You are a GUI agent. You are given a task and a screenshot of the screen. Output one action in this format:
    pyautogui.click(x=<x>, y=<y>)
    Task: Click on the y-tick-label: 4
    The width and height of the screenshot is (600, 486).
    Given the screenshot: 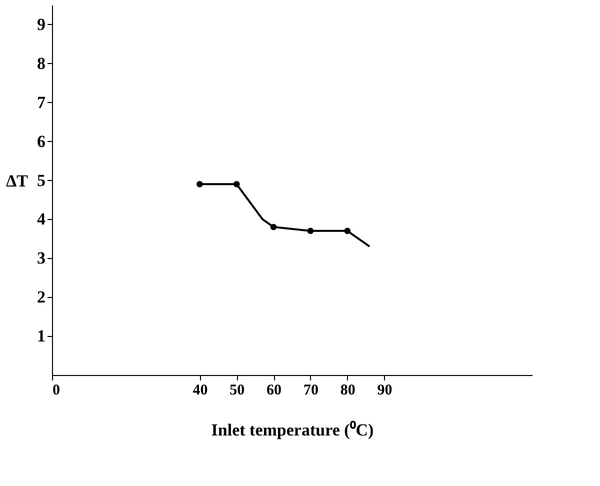 What is the action you would take?
    pyautogui.click(x=41, y=219)
    